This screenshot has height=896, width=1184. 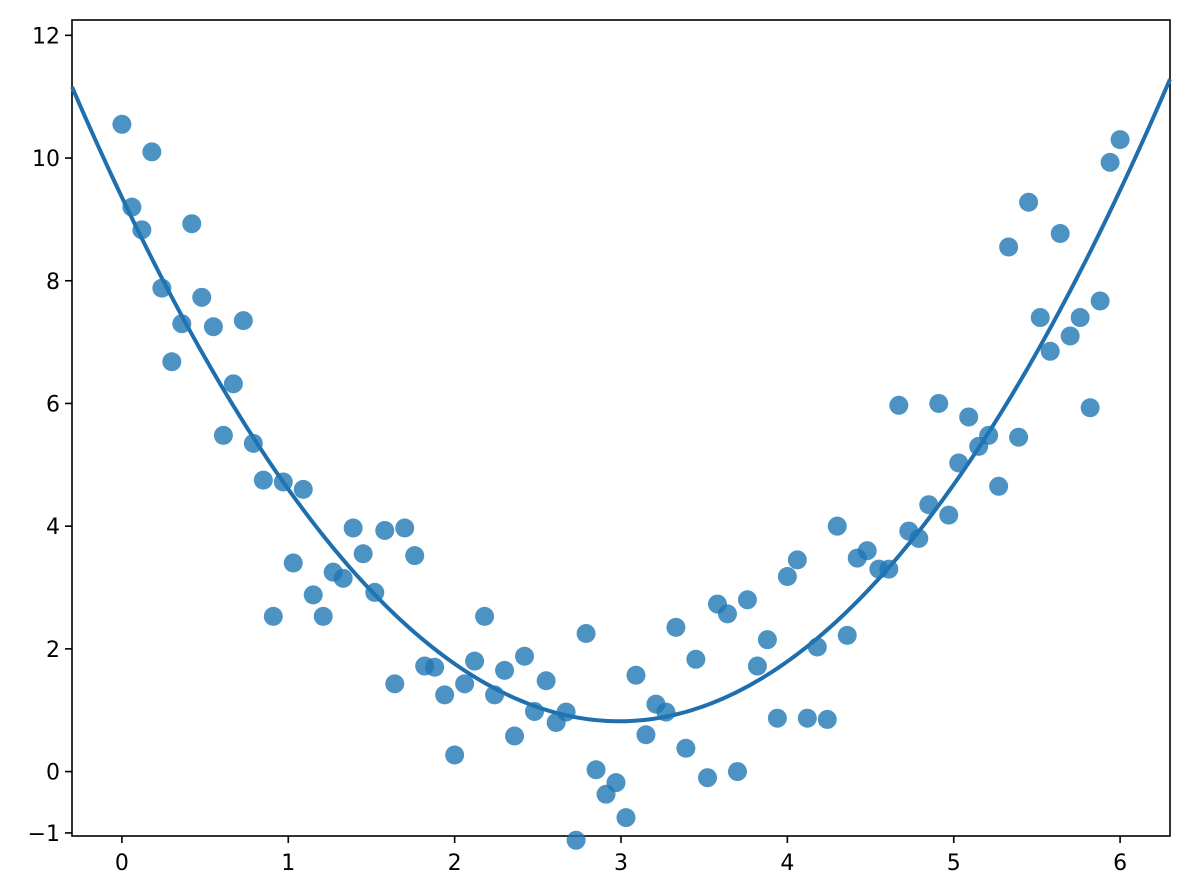 What do you see at coordinates (53, 404) in the screenshot?
I see `y-tick-label: 6` at bounding box center [53, 404].